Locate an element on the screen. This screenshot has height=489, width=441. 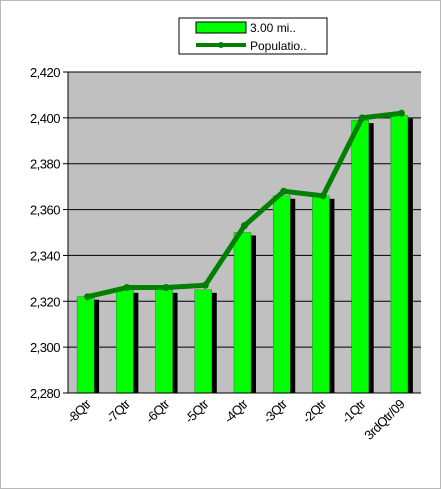
y-tick-label: 2,380 is located at coordinates (45, 164).